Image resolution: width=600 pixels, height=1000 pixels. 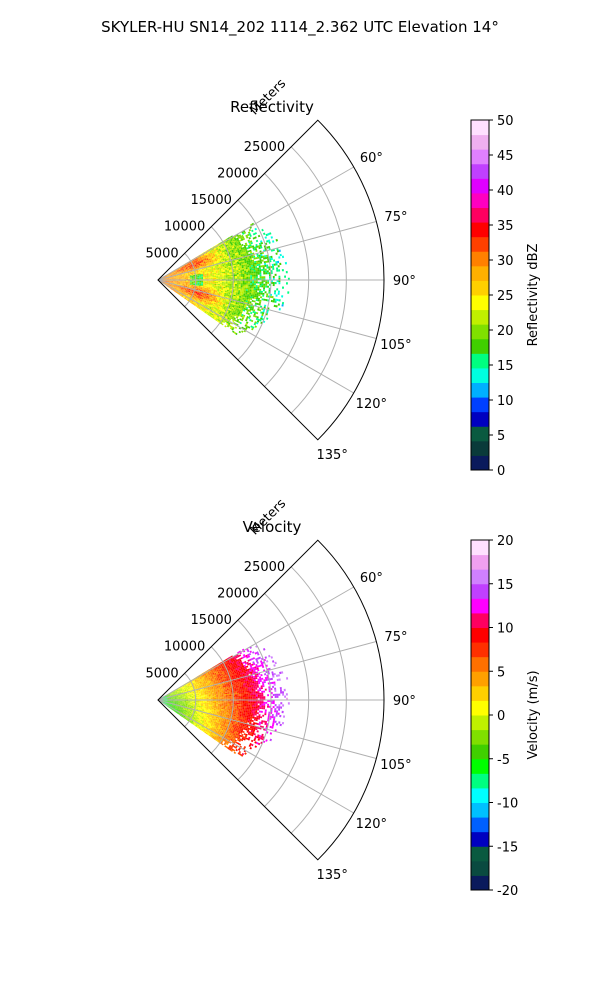 I want to click on colorbar-segment, so click(x=480, y=463).